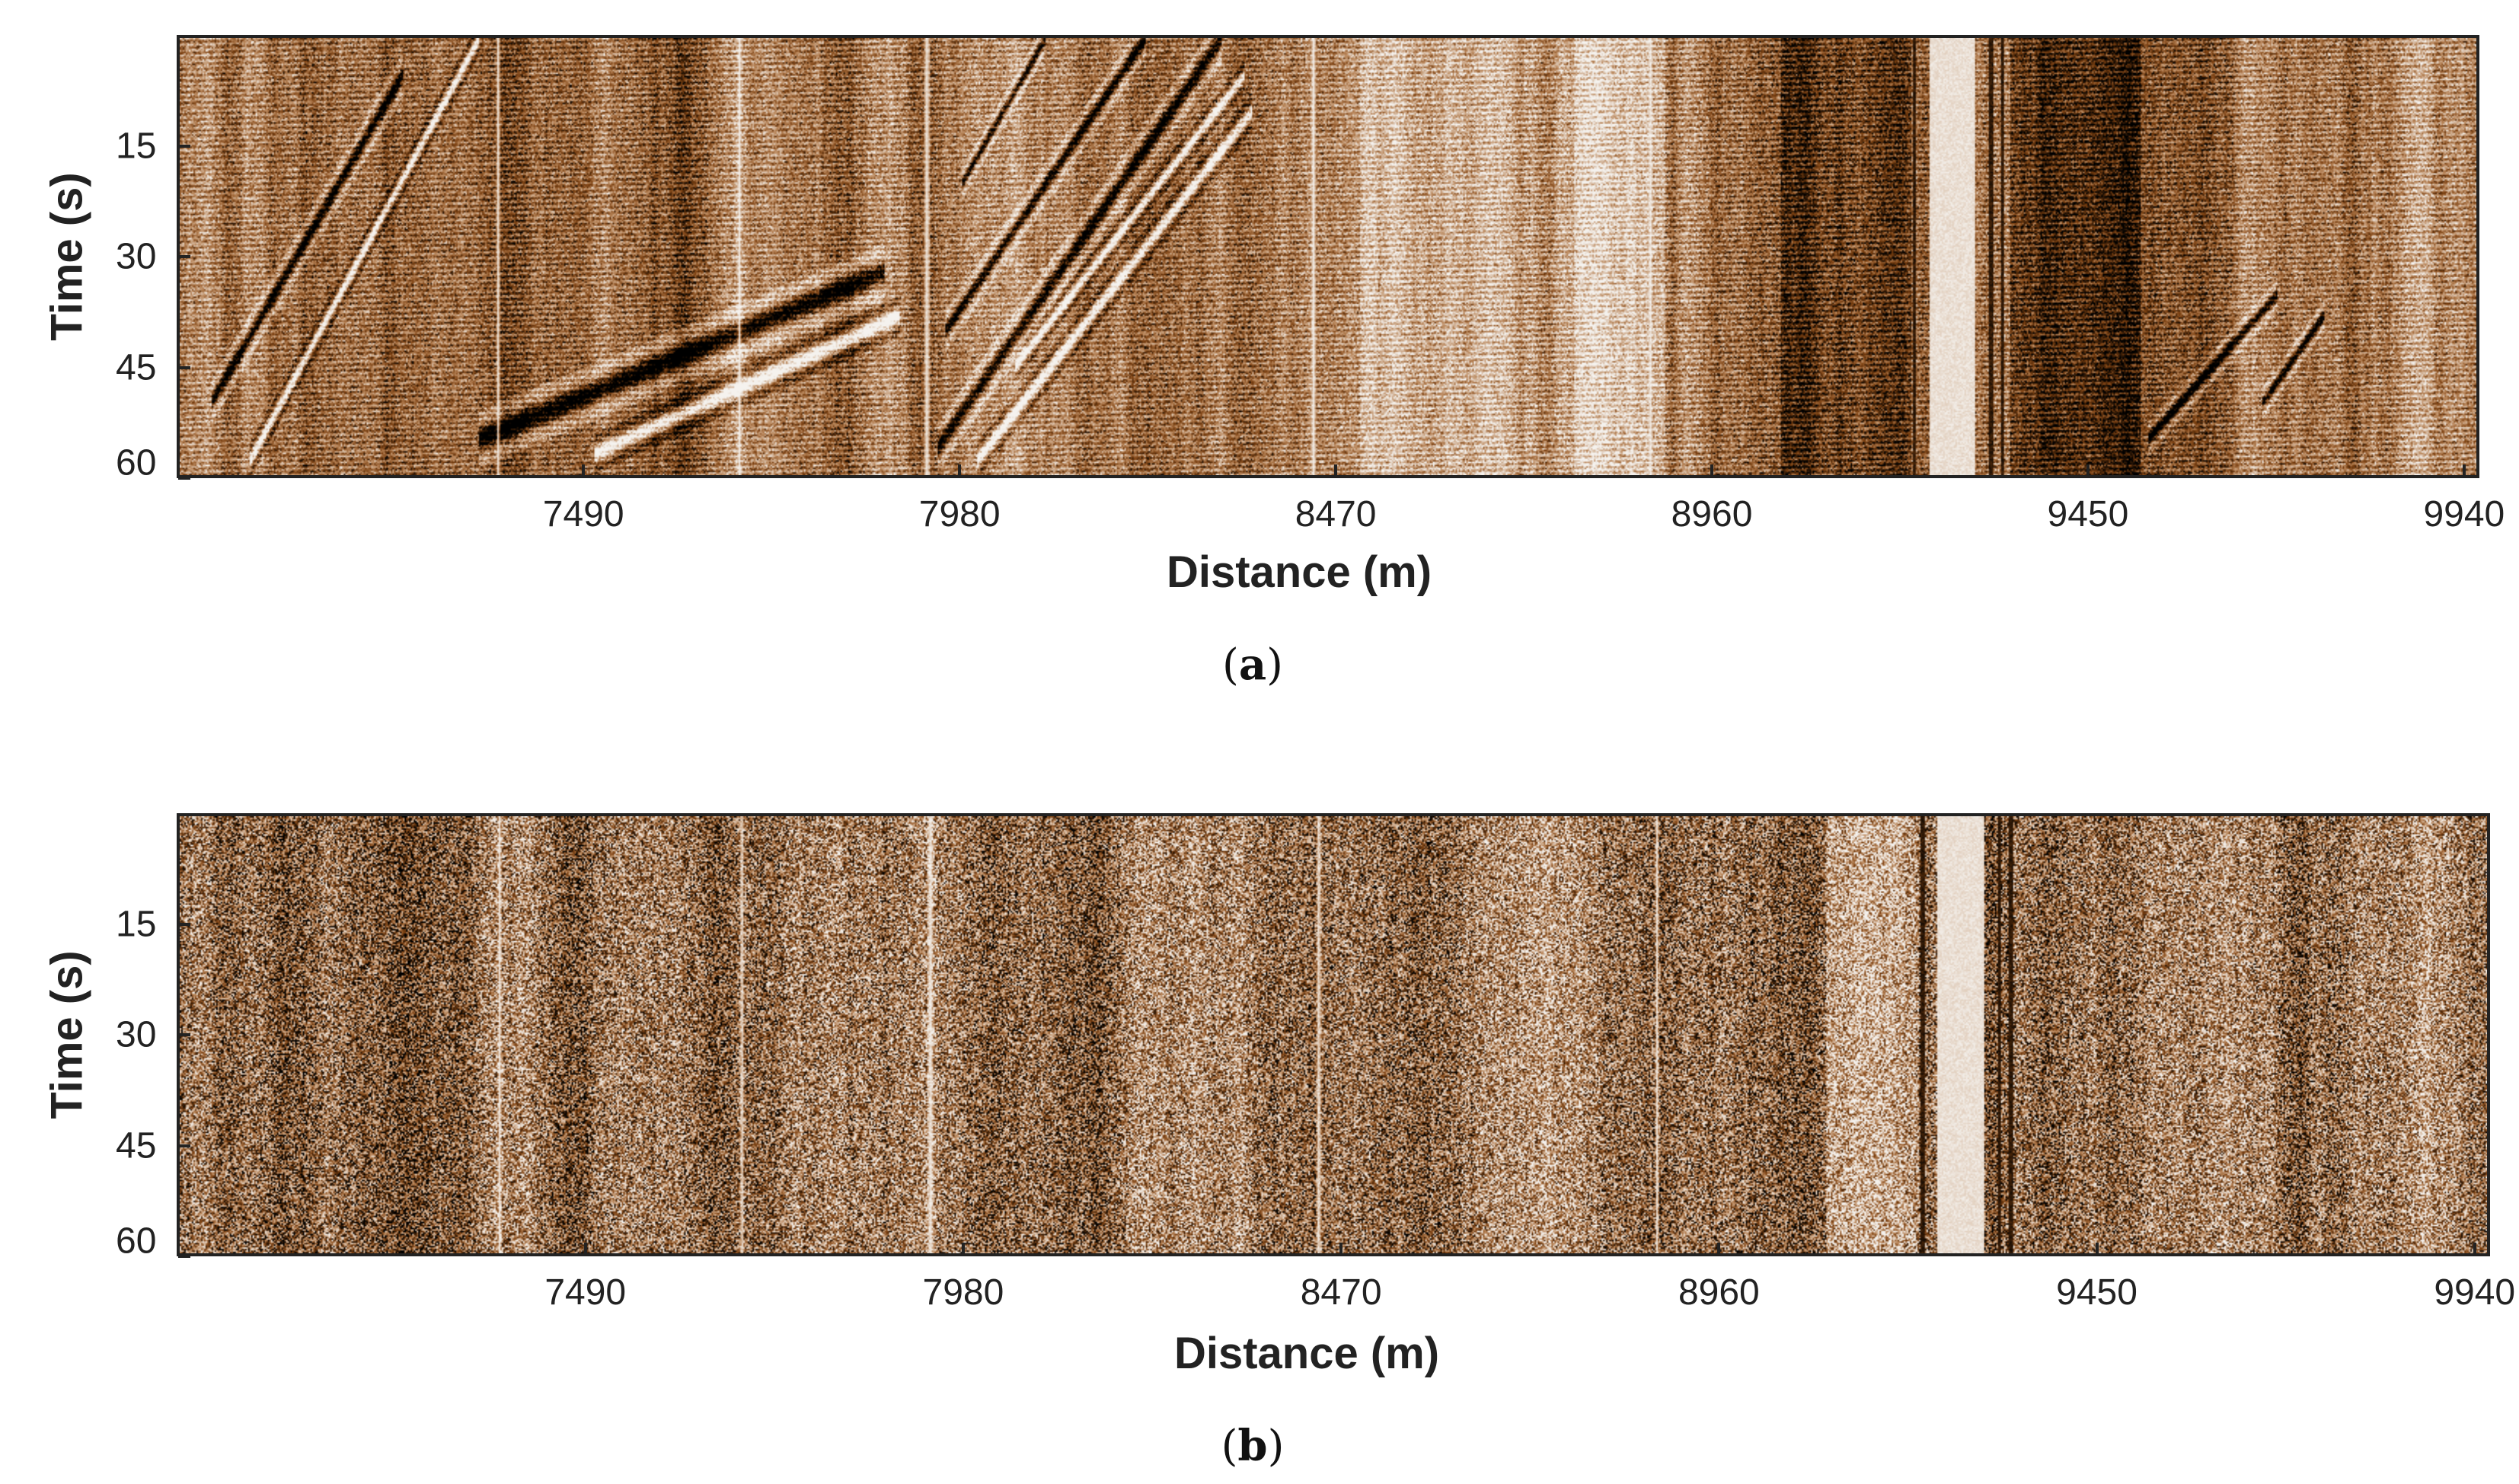  I want to click on caption-label-a: a, so click(1252, 665).